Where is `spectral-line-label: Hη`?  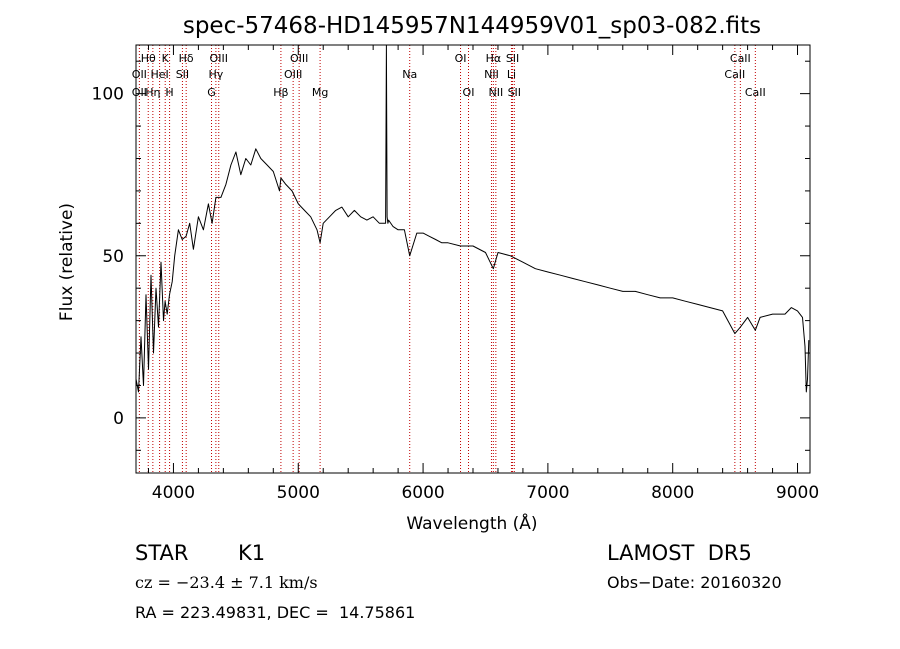
spectral-line-label: Hη is located at coordinates (152, 92).